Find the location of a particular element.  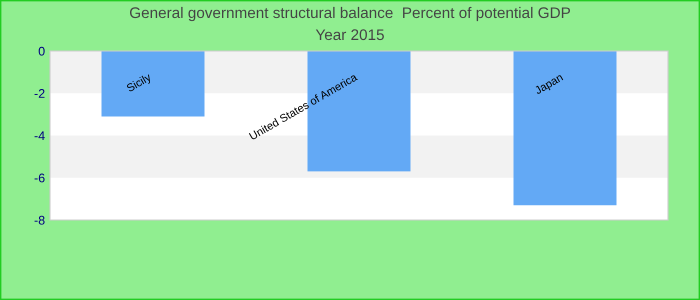

chart-subtitle: Year 2015 is located at coordinates (350, 34).